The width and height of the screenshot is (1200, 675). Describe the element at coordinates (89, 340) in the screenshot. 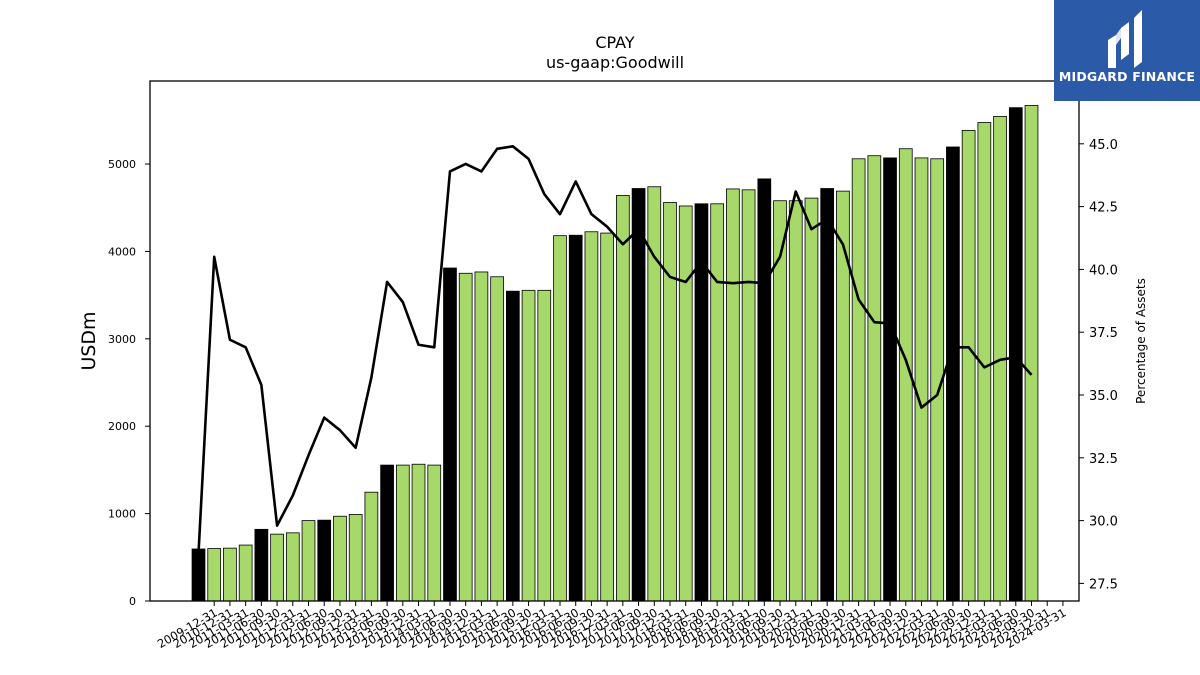

I see `y-axis-label: USDm` at that location.